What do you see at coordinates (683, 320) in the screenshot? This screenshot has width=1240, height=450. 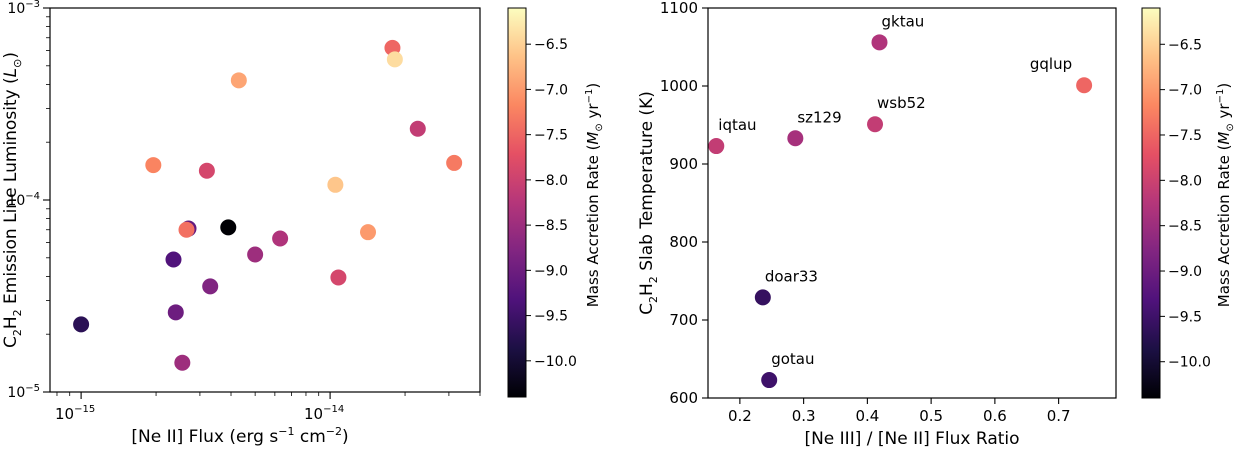 I see `right-y-tick-label-1: 700` at bounding box center [683, 320].